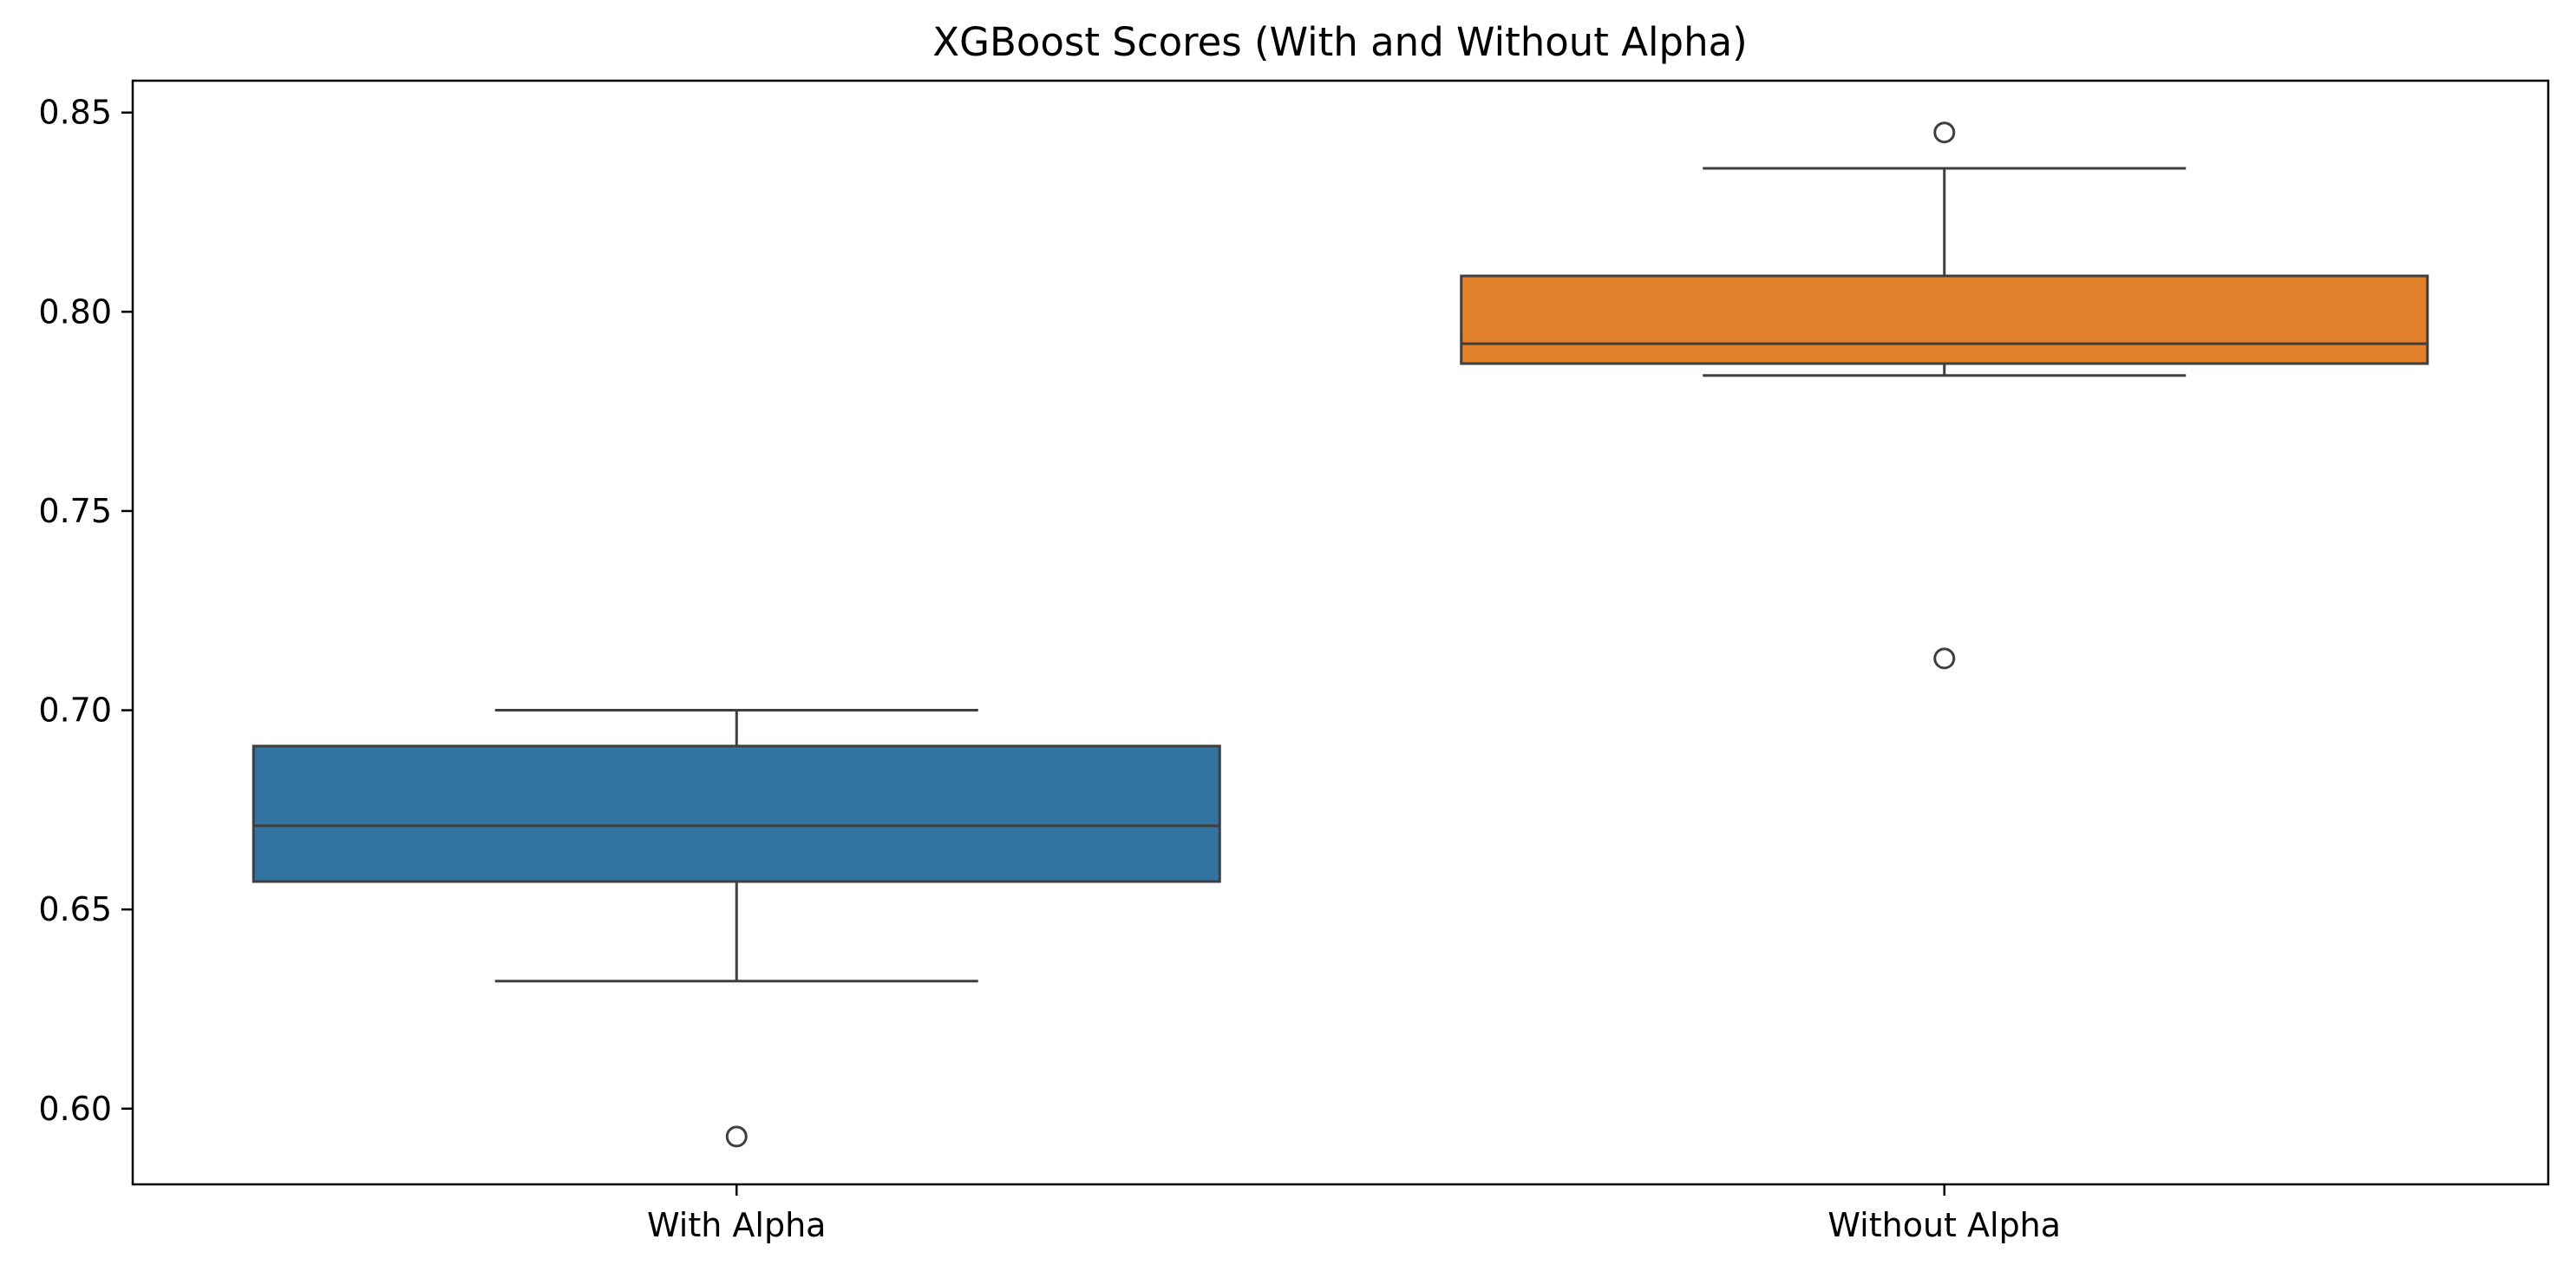  I want to click on chart-title: XGBoost Scores (With and Without Alpha), so click(1340, 42).